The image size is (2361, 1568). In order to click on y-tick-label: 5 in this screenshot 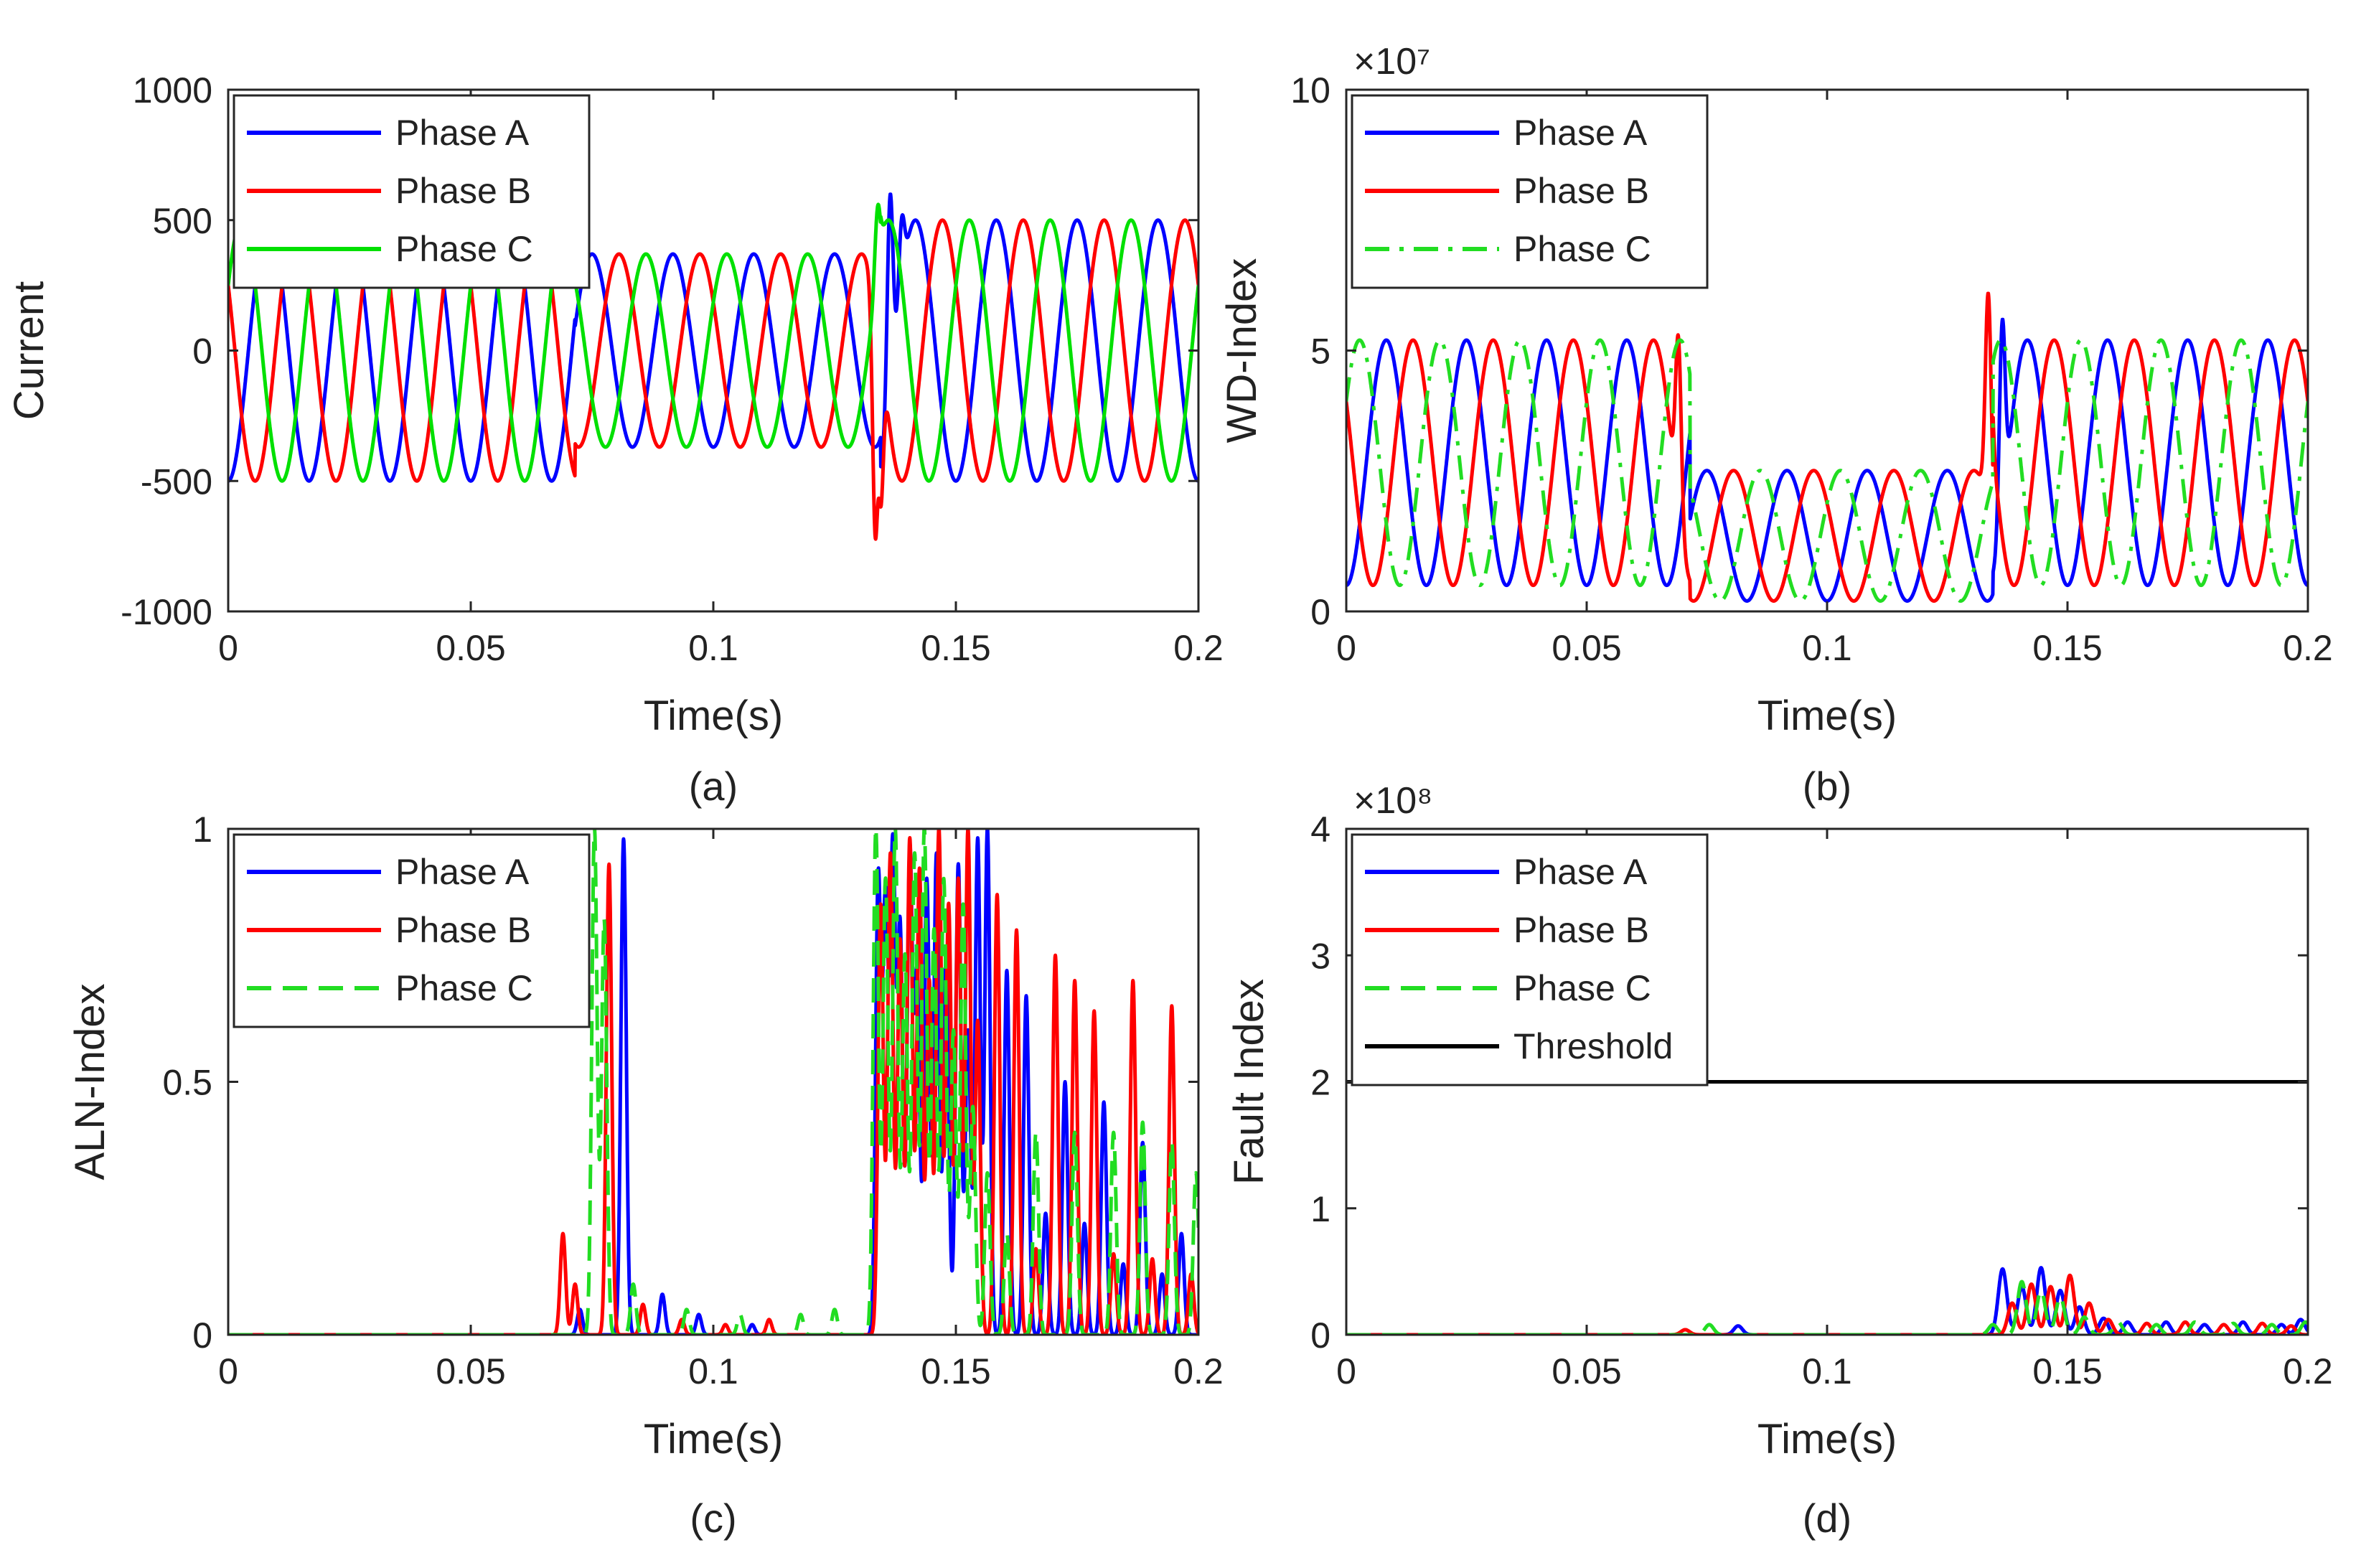, I will do `click(1320, 352)`.